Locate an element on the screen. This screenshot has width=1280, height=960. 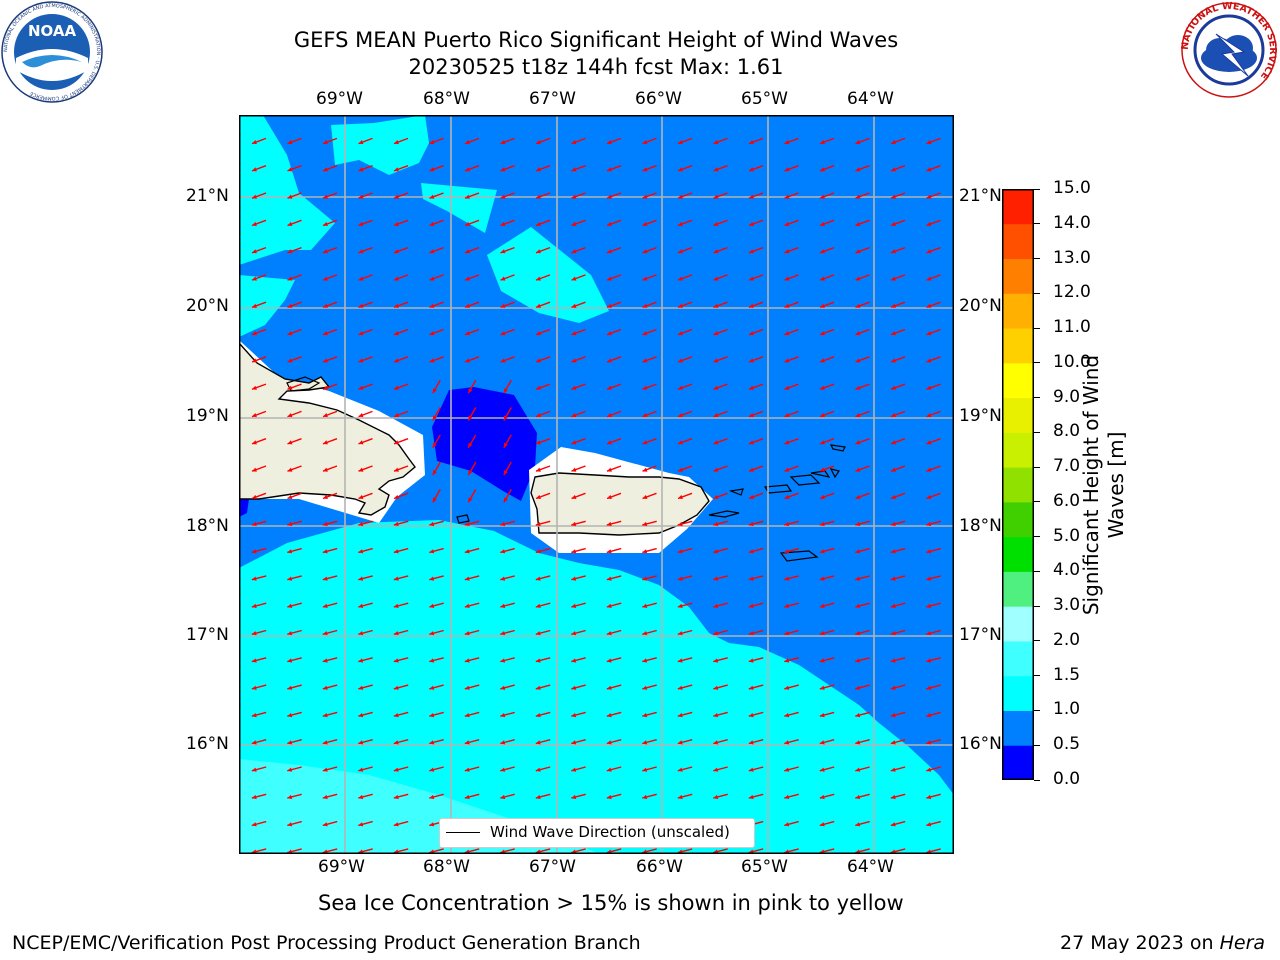
colorbar-swatches is located at coordinates (1018, 485).